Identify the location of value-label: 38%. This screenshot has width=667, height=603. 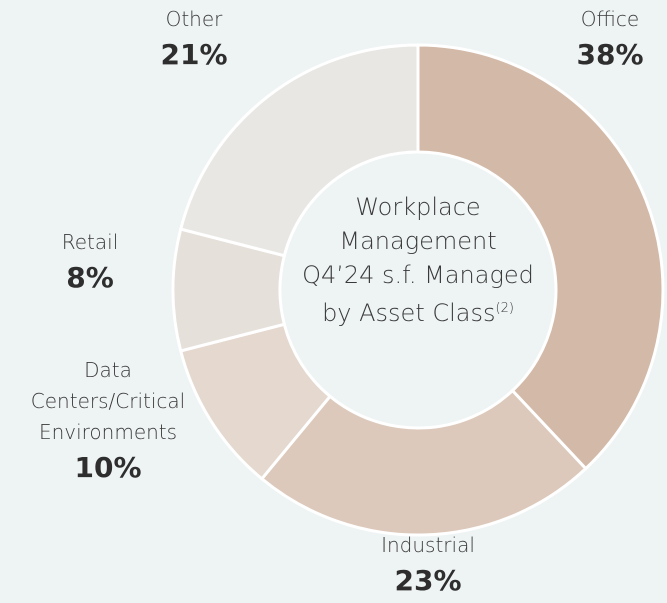
(610, 54).